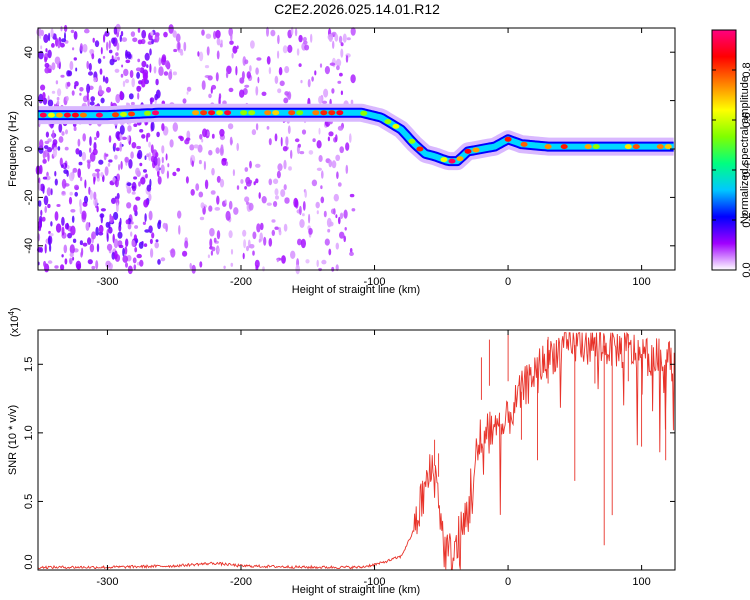 This screenshot has height=600, width=750. I want to click on y-tick-label: 1.0, so click(29, 432).